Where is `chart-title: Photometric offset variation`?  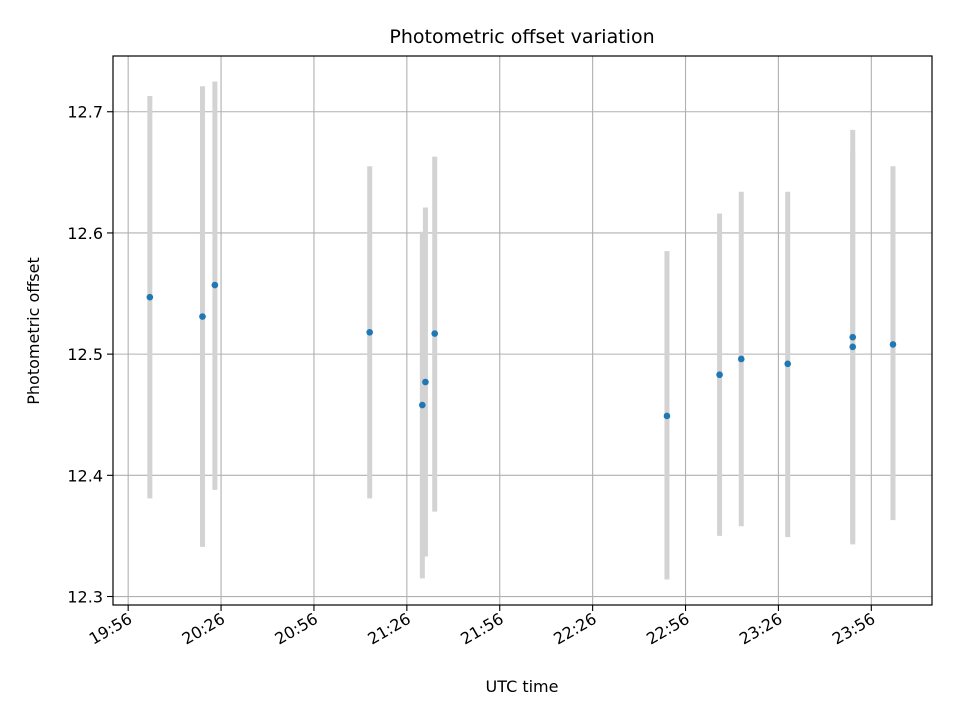
chart-title: Photometric offset variation is located at coordinates (521, 37).